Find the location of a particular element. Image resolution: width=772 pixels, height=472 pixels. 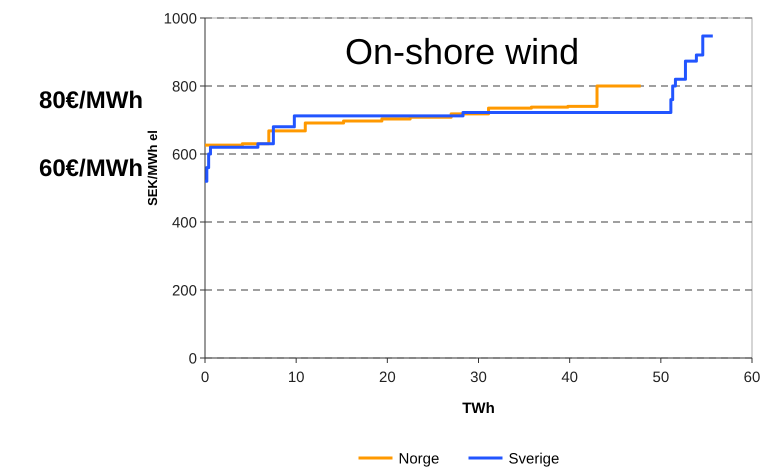

legend-label: Sverige is located at coordinates (534, 459).